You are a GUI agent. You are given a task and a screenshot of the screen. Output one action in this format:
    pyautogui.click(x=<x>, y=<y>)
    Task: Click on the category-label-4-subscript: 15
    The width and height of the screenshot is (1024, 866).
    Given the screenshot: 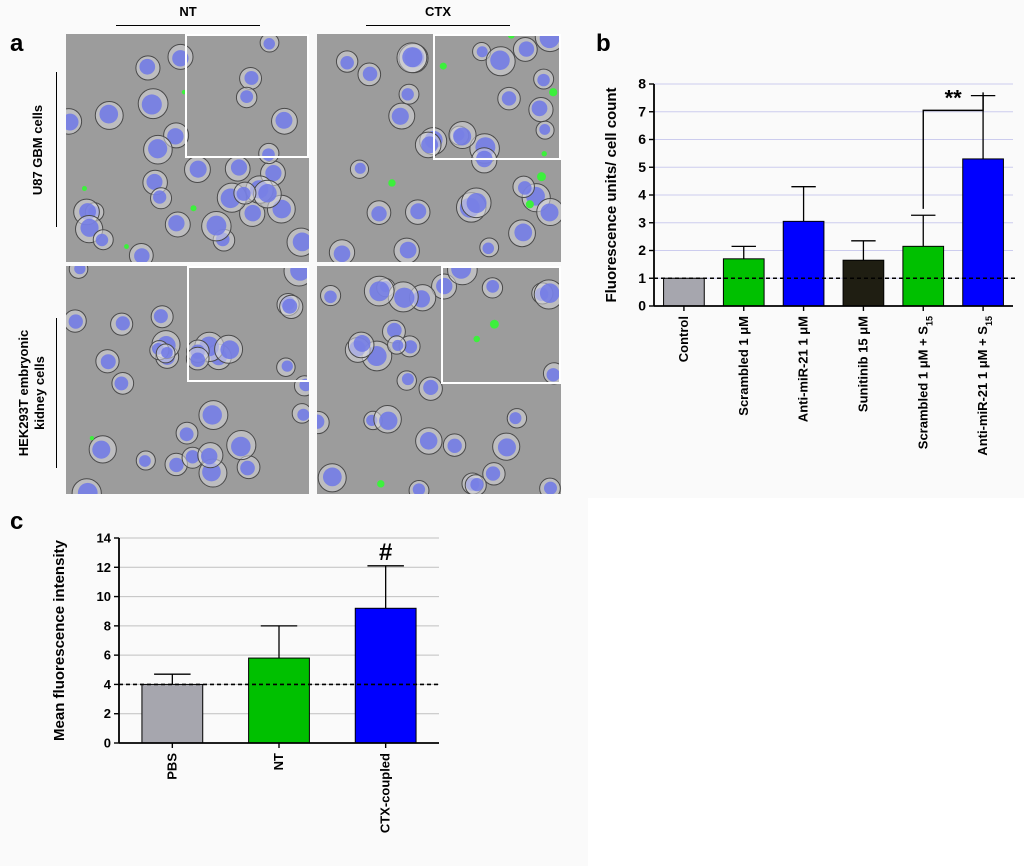 What is the action you would take?
    pyautogui.click(x=929, y=321)
    